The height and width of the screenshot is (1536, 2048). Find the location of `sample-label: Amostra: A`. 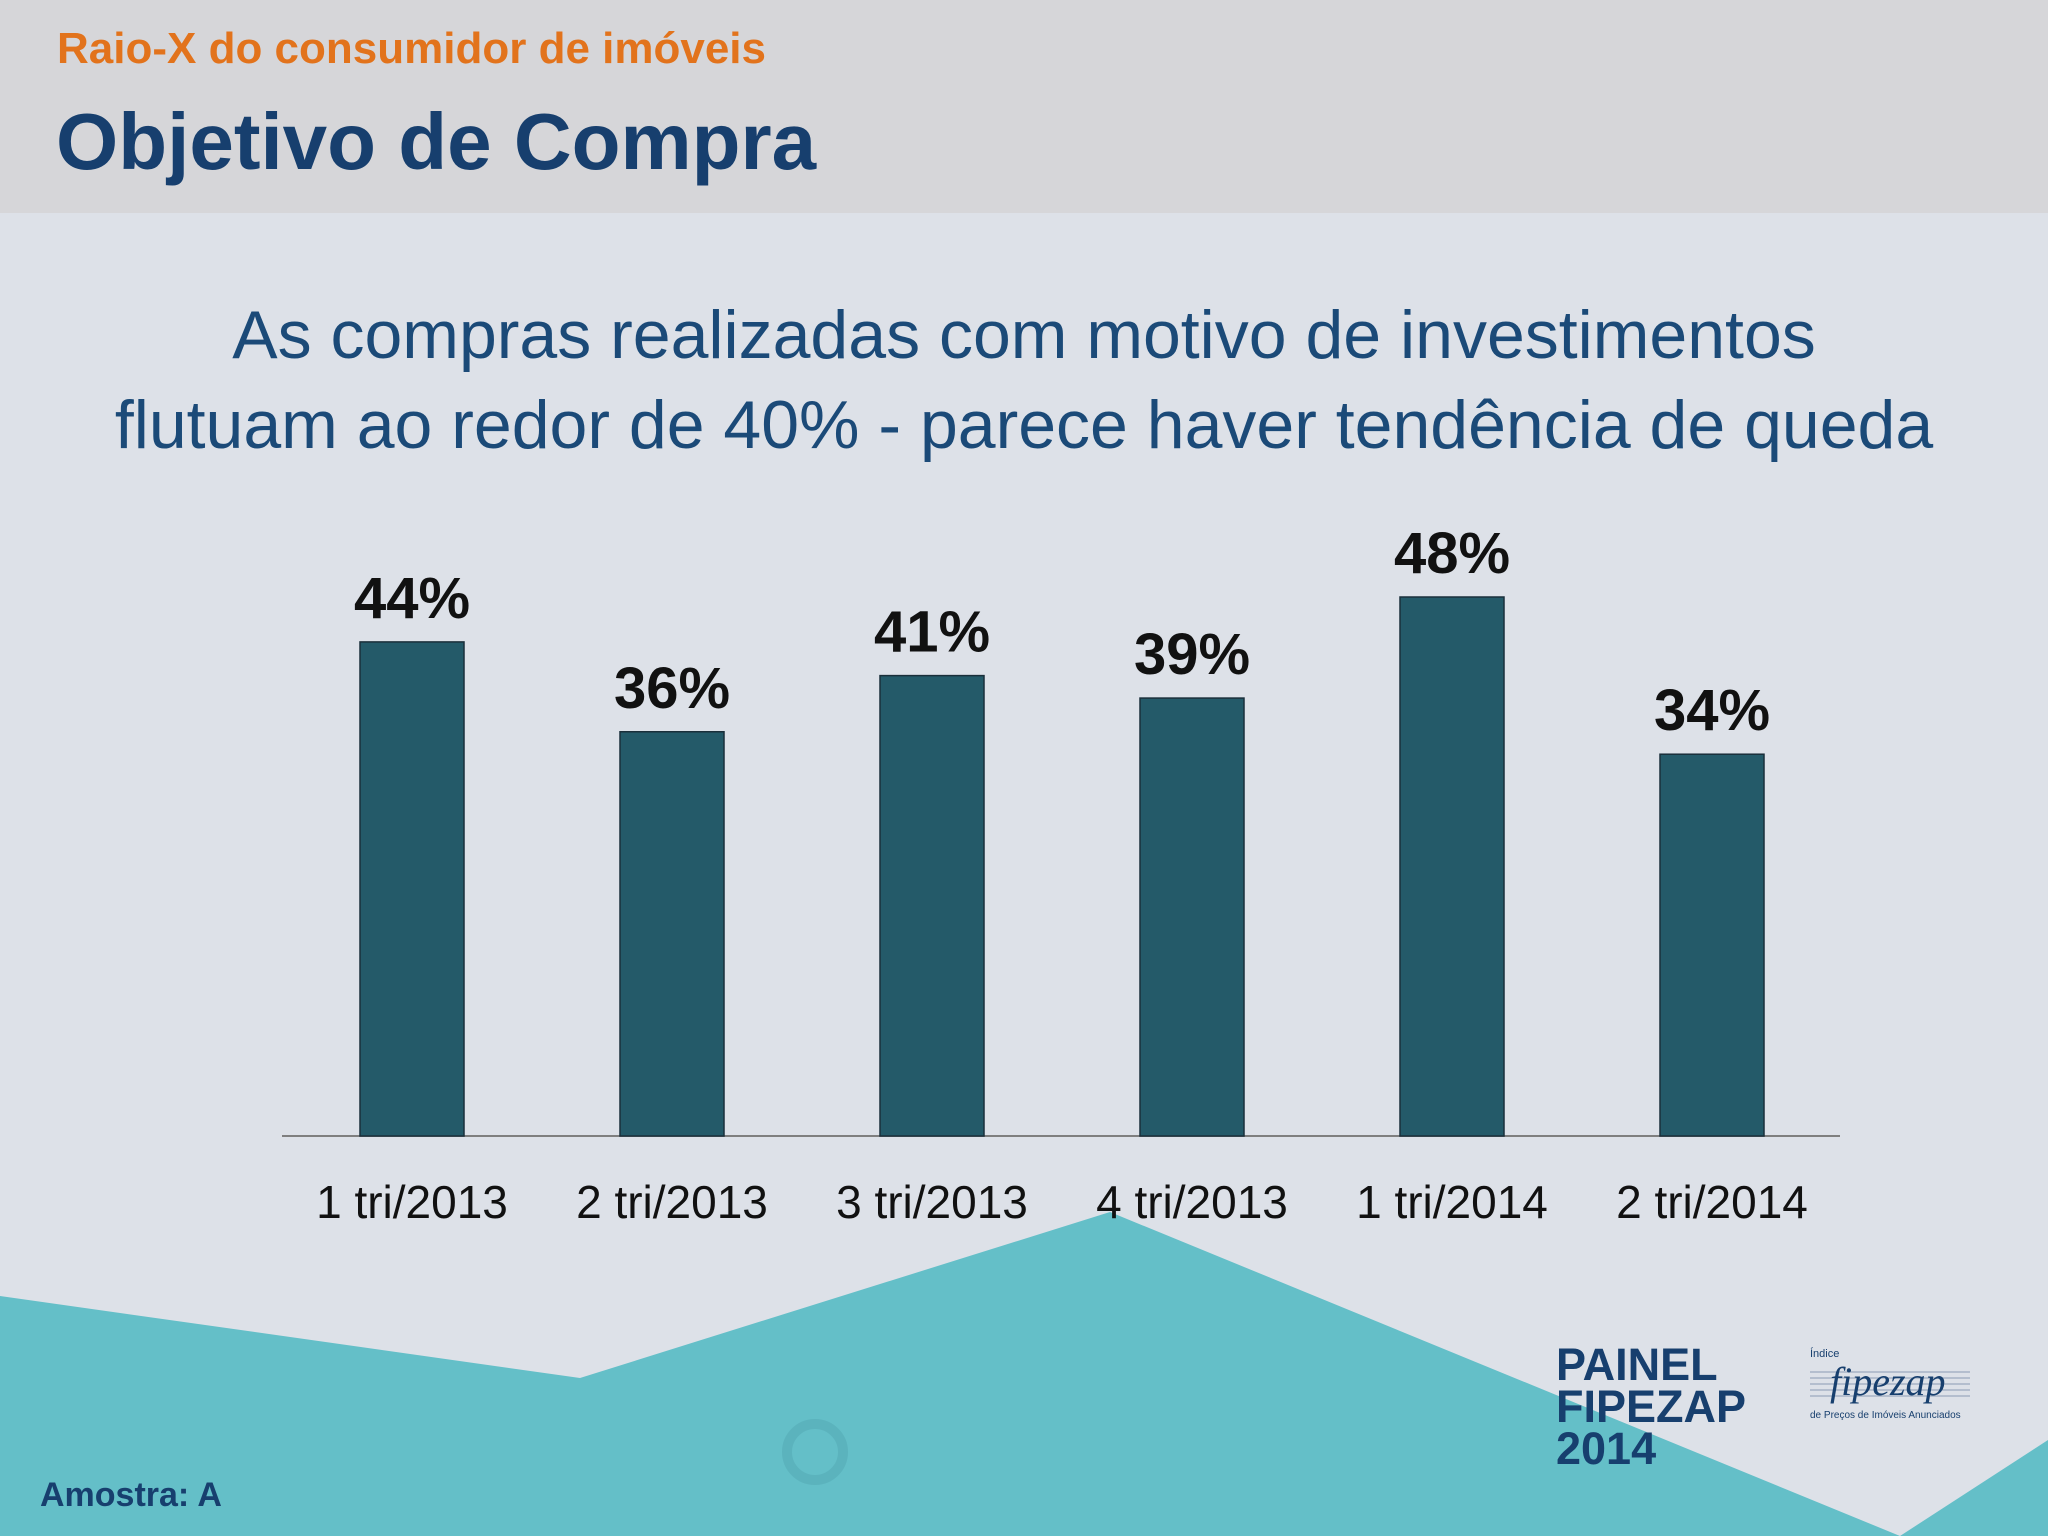

sample-label: Amostra: A is located at coordinates (131, 1495).